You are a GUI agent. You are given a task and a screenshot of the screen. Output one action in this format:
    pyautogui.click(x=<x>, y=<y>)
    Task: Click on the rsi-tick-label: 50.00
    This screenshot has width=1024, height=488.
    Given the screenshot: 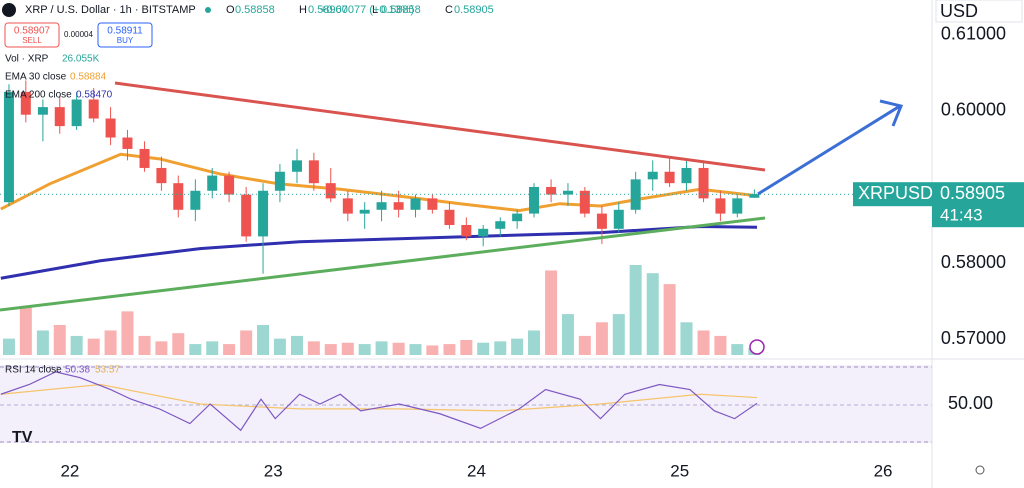 What is the action you would take?
    pyautogui.click(x=970, y=403)
    